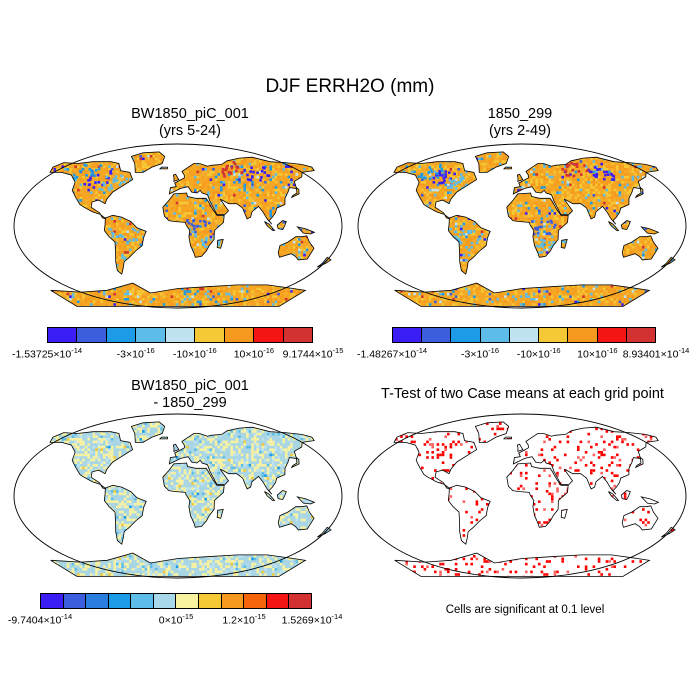 Image resolution: width=700 pixels, height=700 pixels. I want to click on tick-mantissa: 0, so click(161, 620).